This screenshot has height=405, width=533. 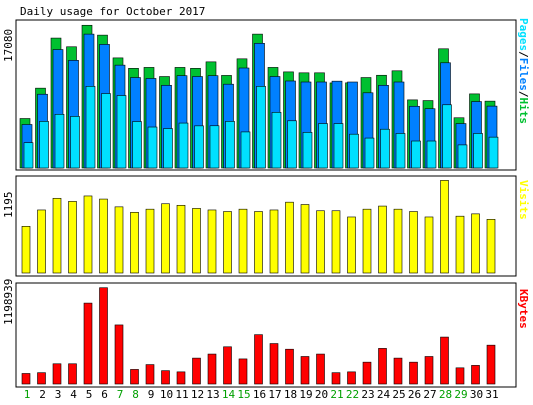 I want to click on day-label-31: 31, so click(x=491, y=394).